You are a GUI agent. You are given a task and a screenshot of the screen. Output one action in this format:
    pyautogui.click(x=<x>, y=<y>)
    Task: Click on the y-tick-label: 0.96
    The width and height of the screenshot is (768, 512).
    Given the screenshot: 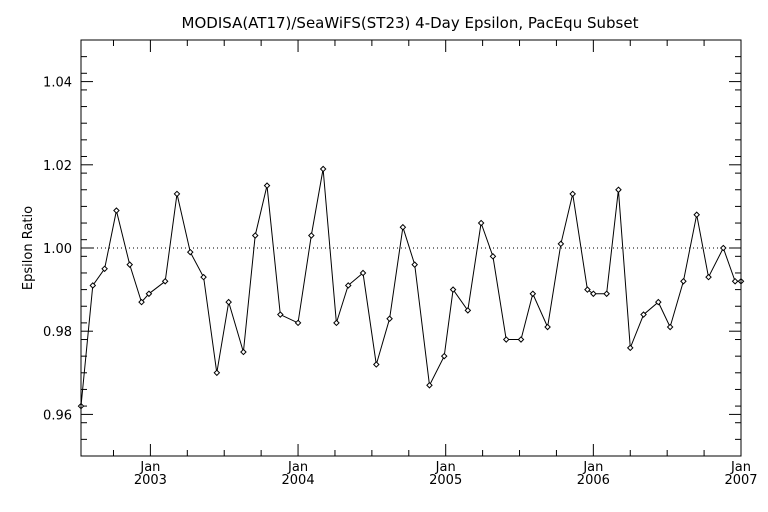 What is the action you would take?
    pyautogui.click(x=57, y=415)
    